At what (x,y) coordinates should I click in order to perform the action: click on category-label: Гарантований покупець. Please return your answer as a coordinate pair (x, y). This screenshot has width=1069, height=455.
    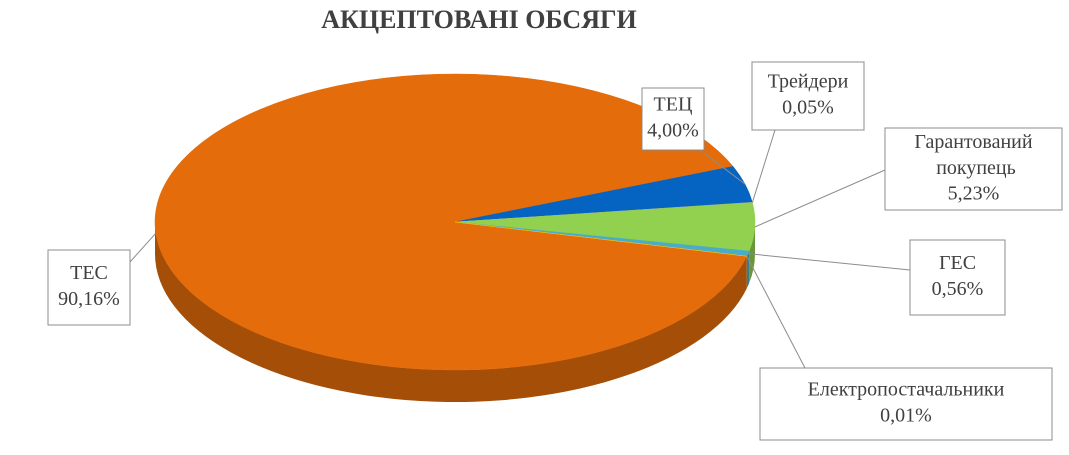
    Looking at the image, I should click on (973, 155).